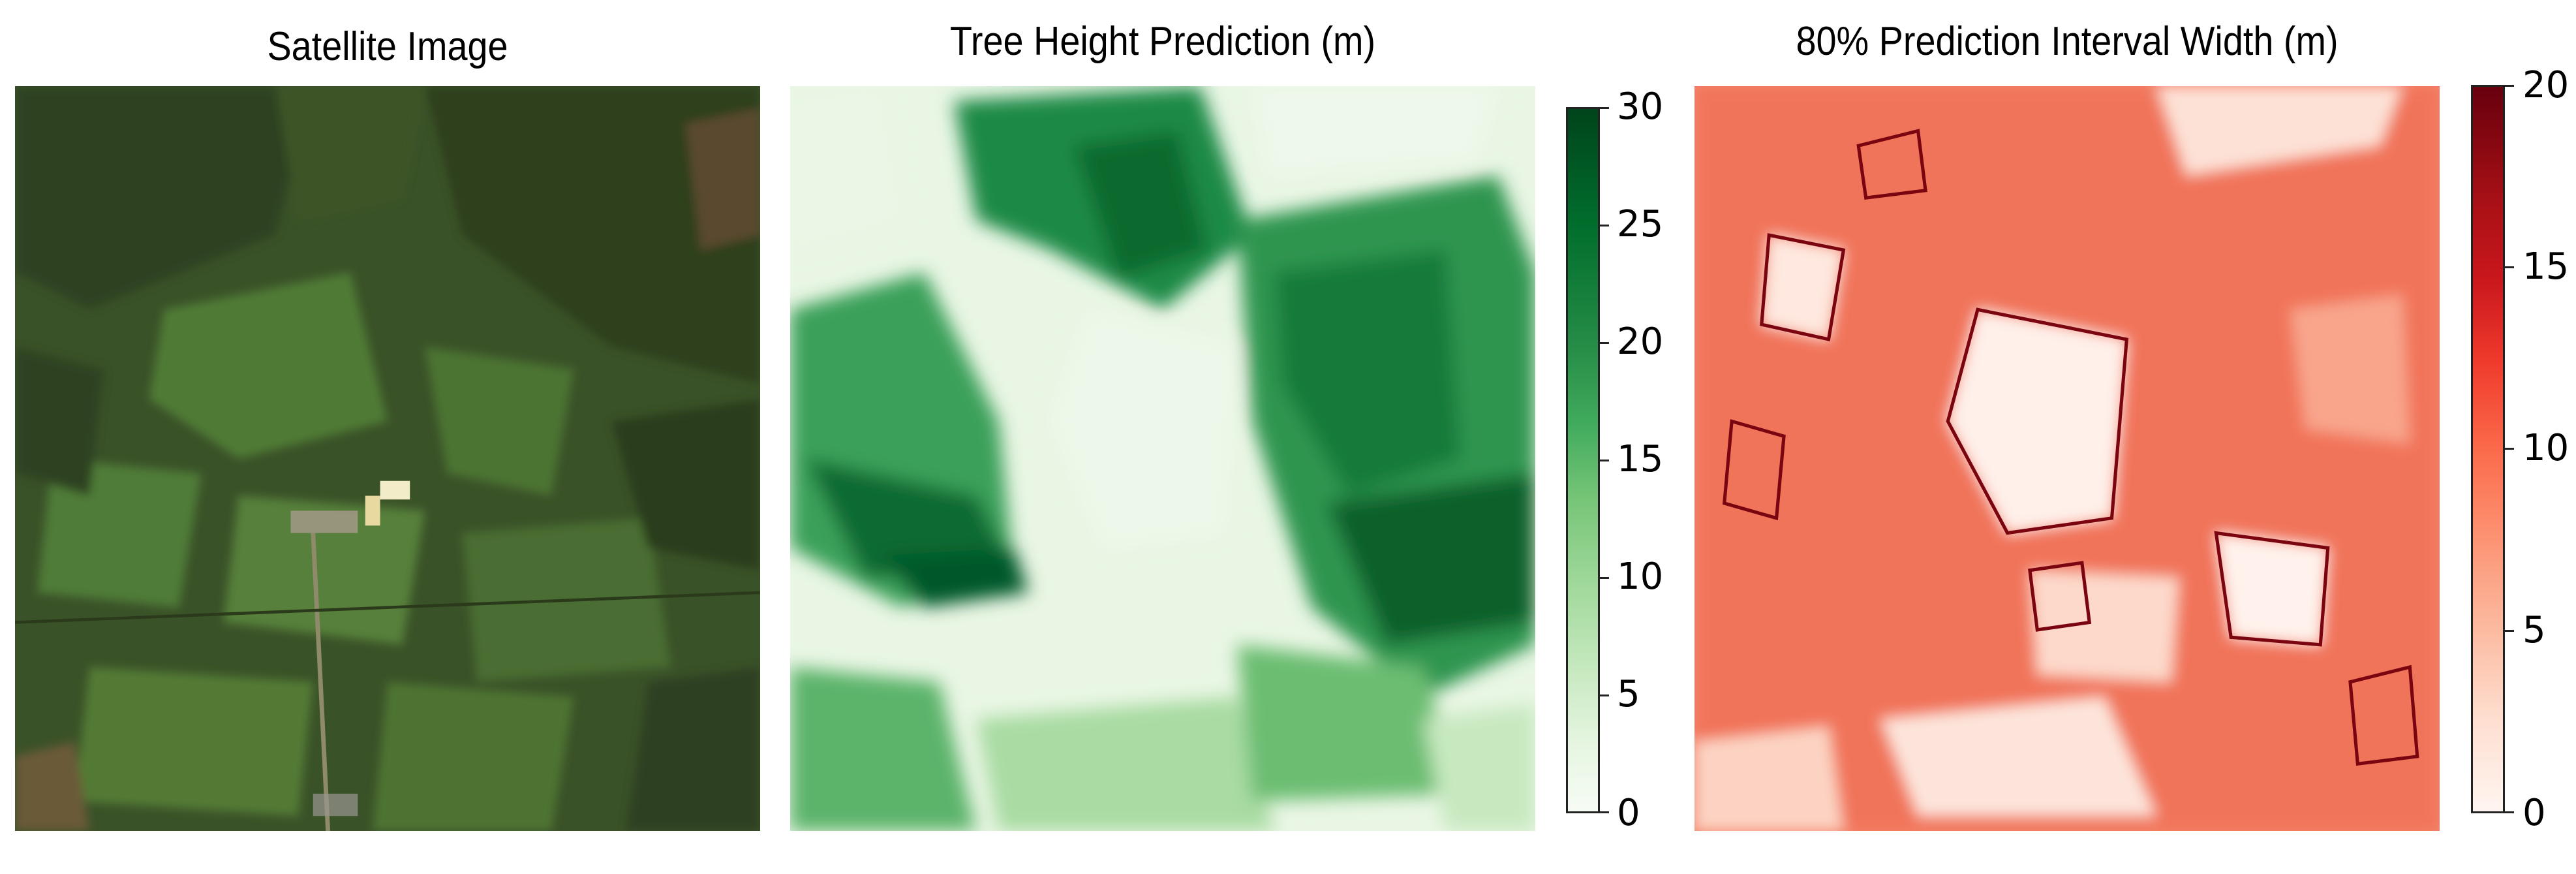 The height and width of the screenshot is (874, 2576). Describe the element at coordinates (1640, 224) in the screenshot. I see `tick-label: 25` at that location.